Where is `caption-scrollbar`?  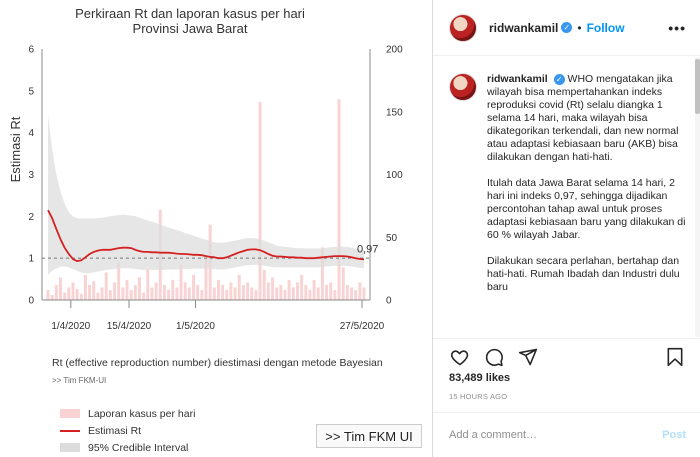
caption-scrollbar is located at coordinates (697, 197).